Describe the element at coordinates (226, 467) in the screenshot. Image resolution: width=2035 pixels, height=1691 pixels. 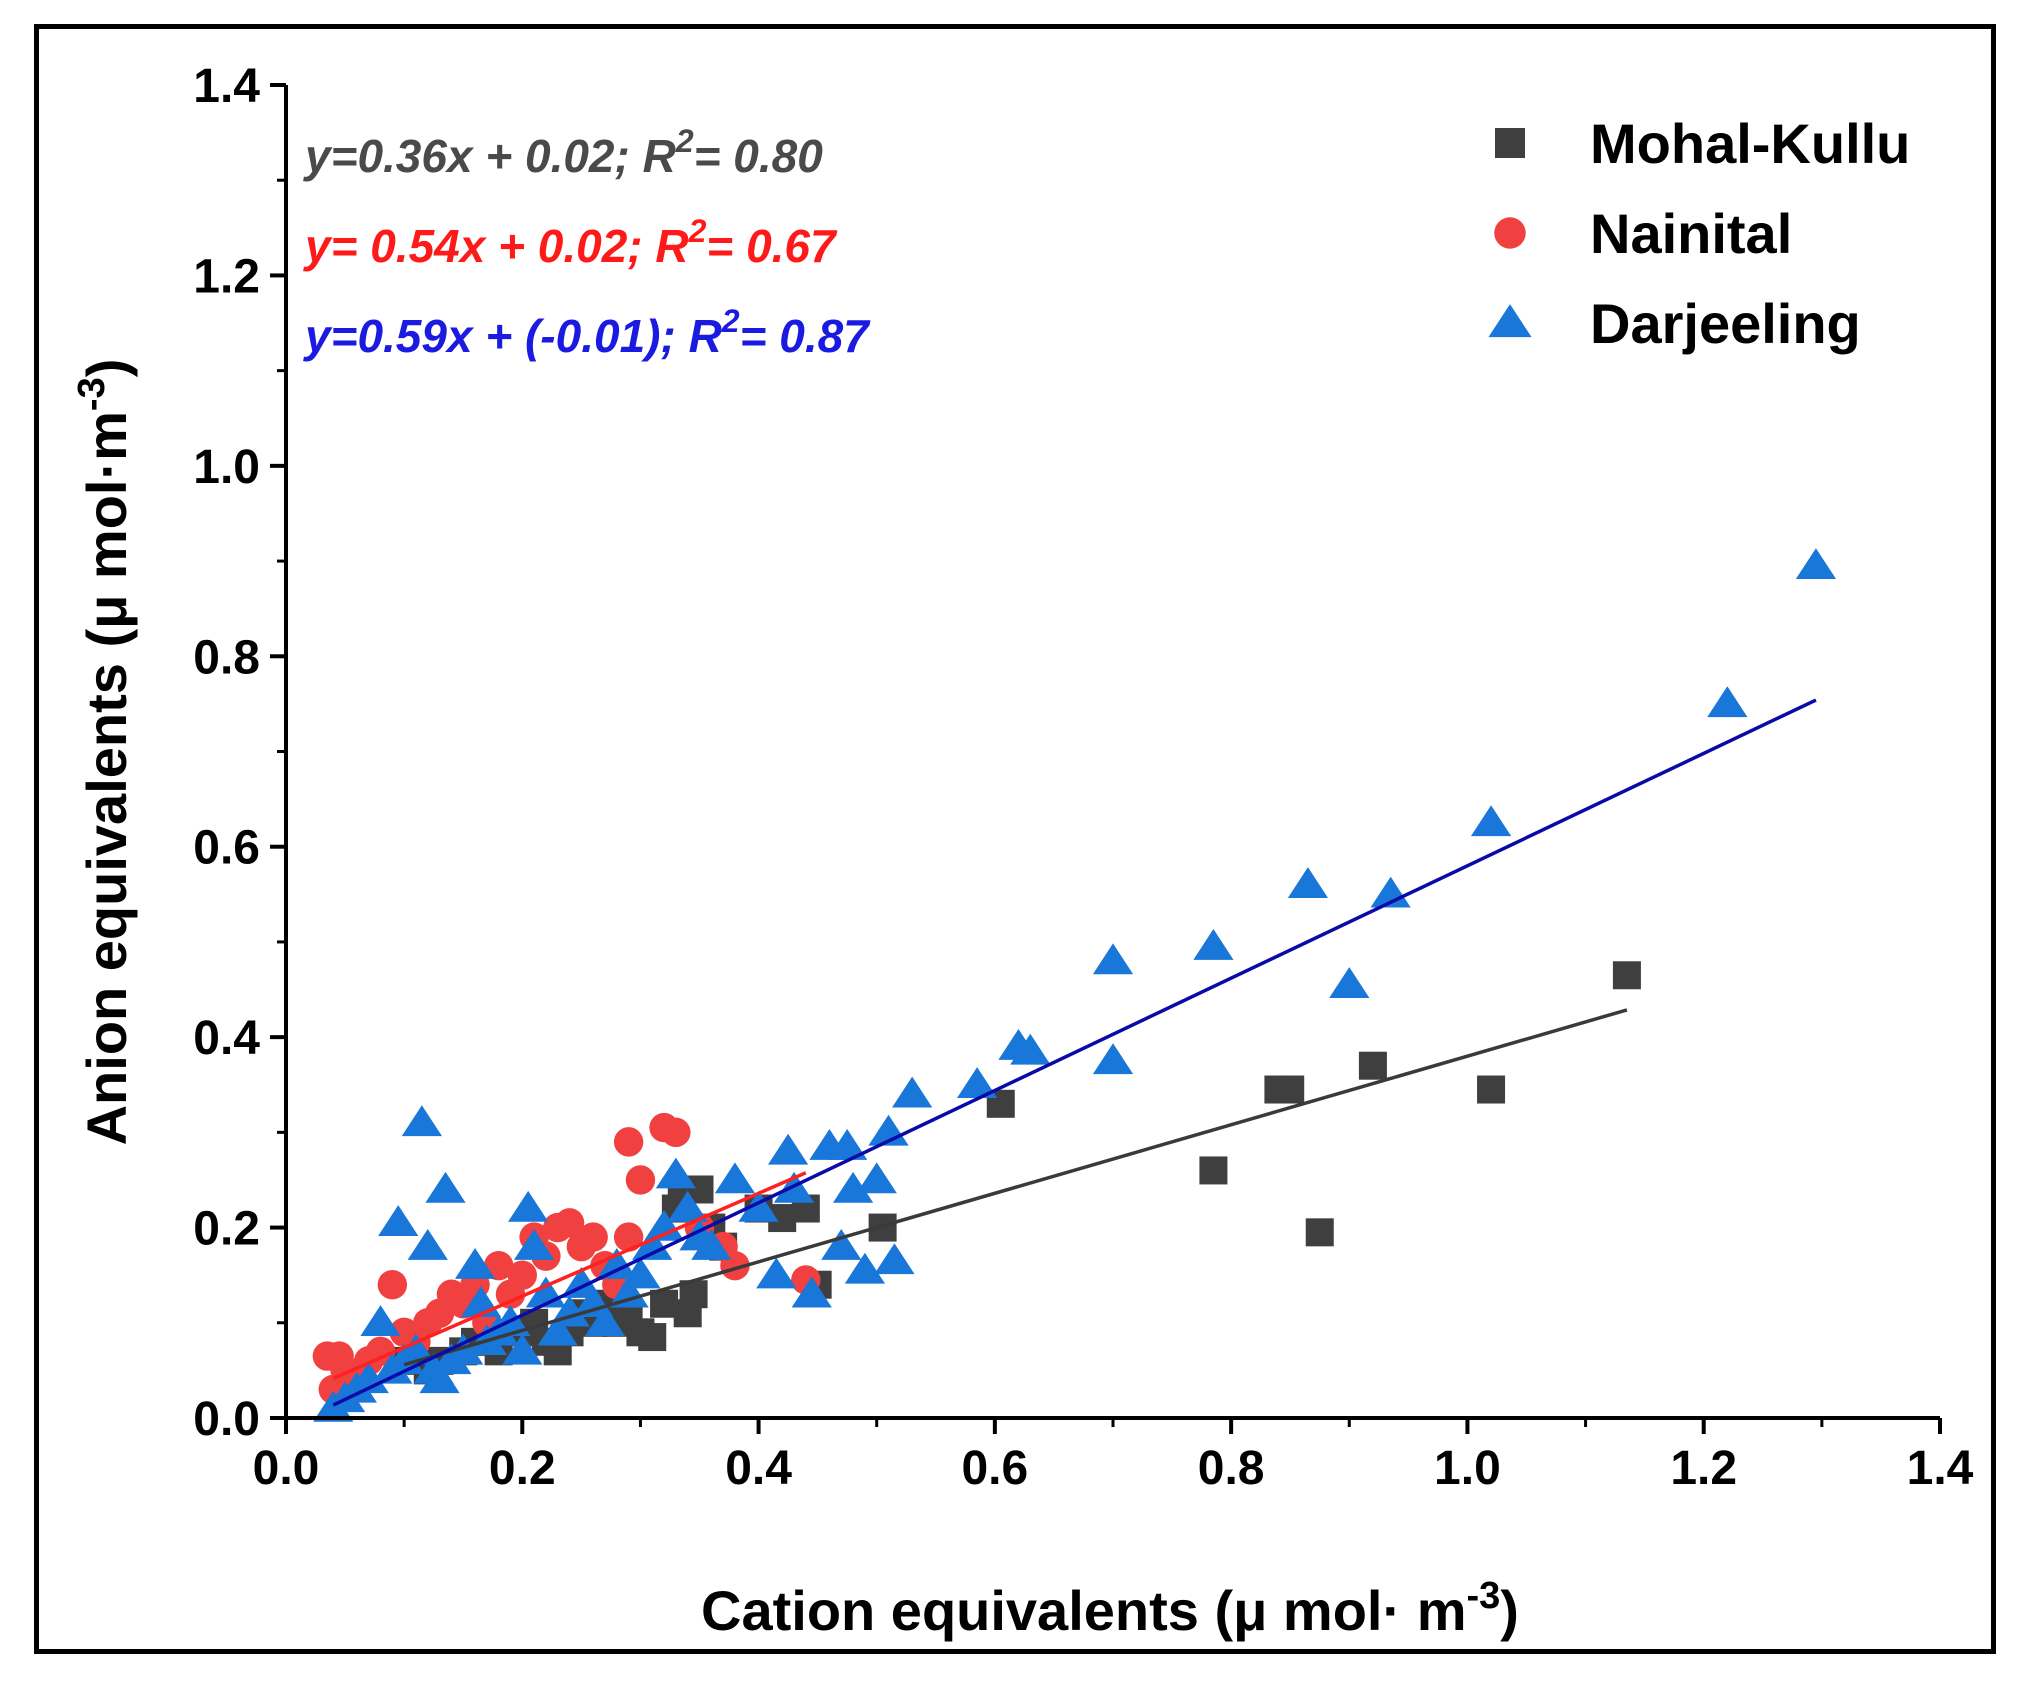
I see `y-tick-label: 1.0` at that location.